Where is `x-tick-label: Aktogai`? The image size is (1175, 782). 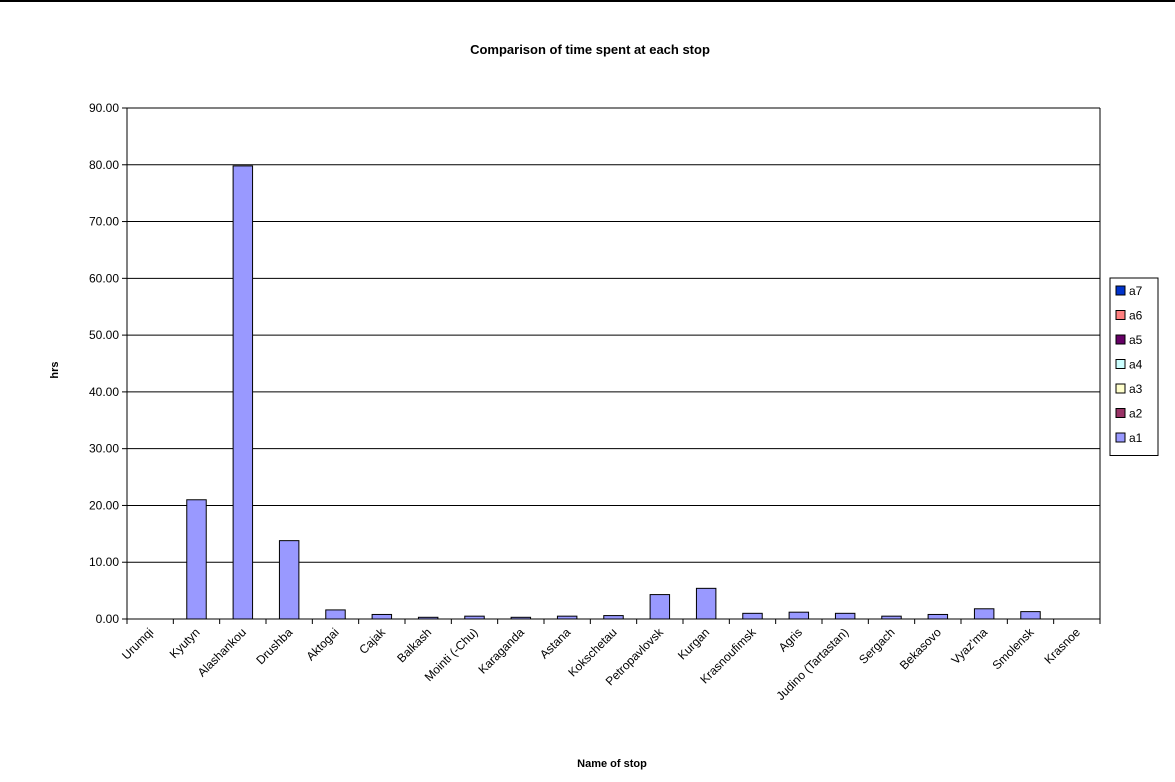
x-tick-label: Aktogai is located at coordinates (322, 644).